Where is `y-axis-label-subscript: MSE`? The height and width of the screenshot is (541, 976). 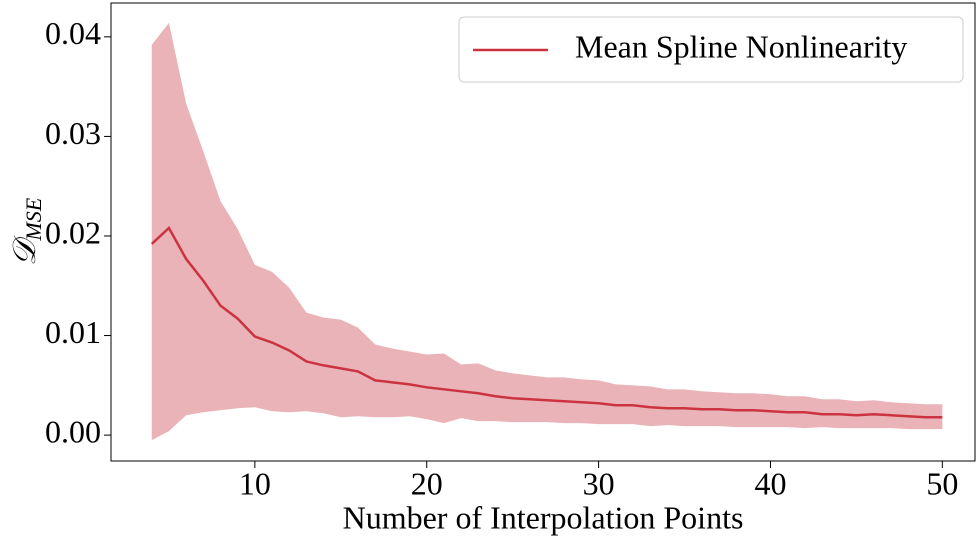 y-axis-label-subscript: MSE is located at coordinates (33, 219).